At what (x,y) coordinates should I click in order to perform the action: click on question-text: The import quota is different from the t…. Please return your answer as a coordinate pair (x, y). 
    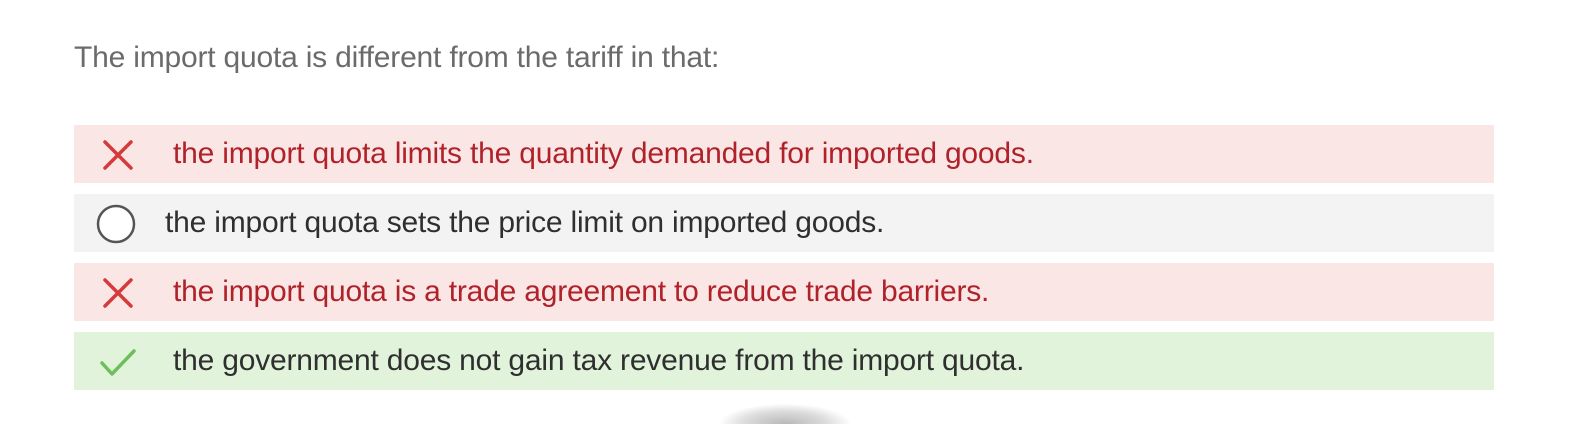
    Looking at the image, I should click on (397, 57).